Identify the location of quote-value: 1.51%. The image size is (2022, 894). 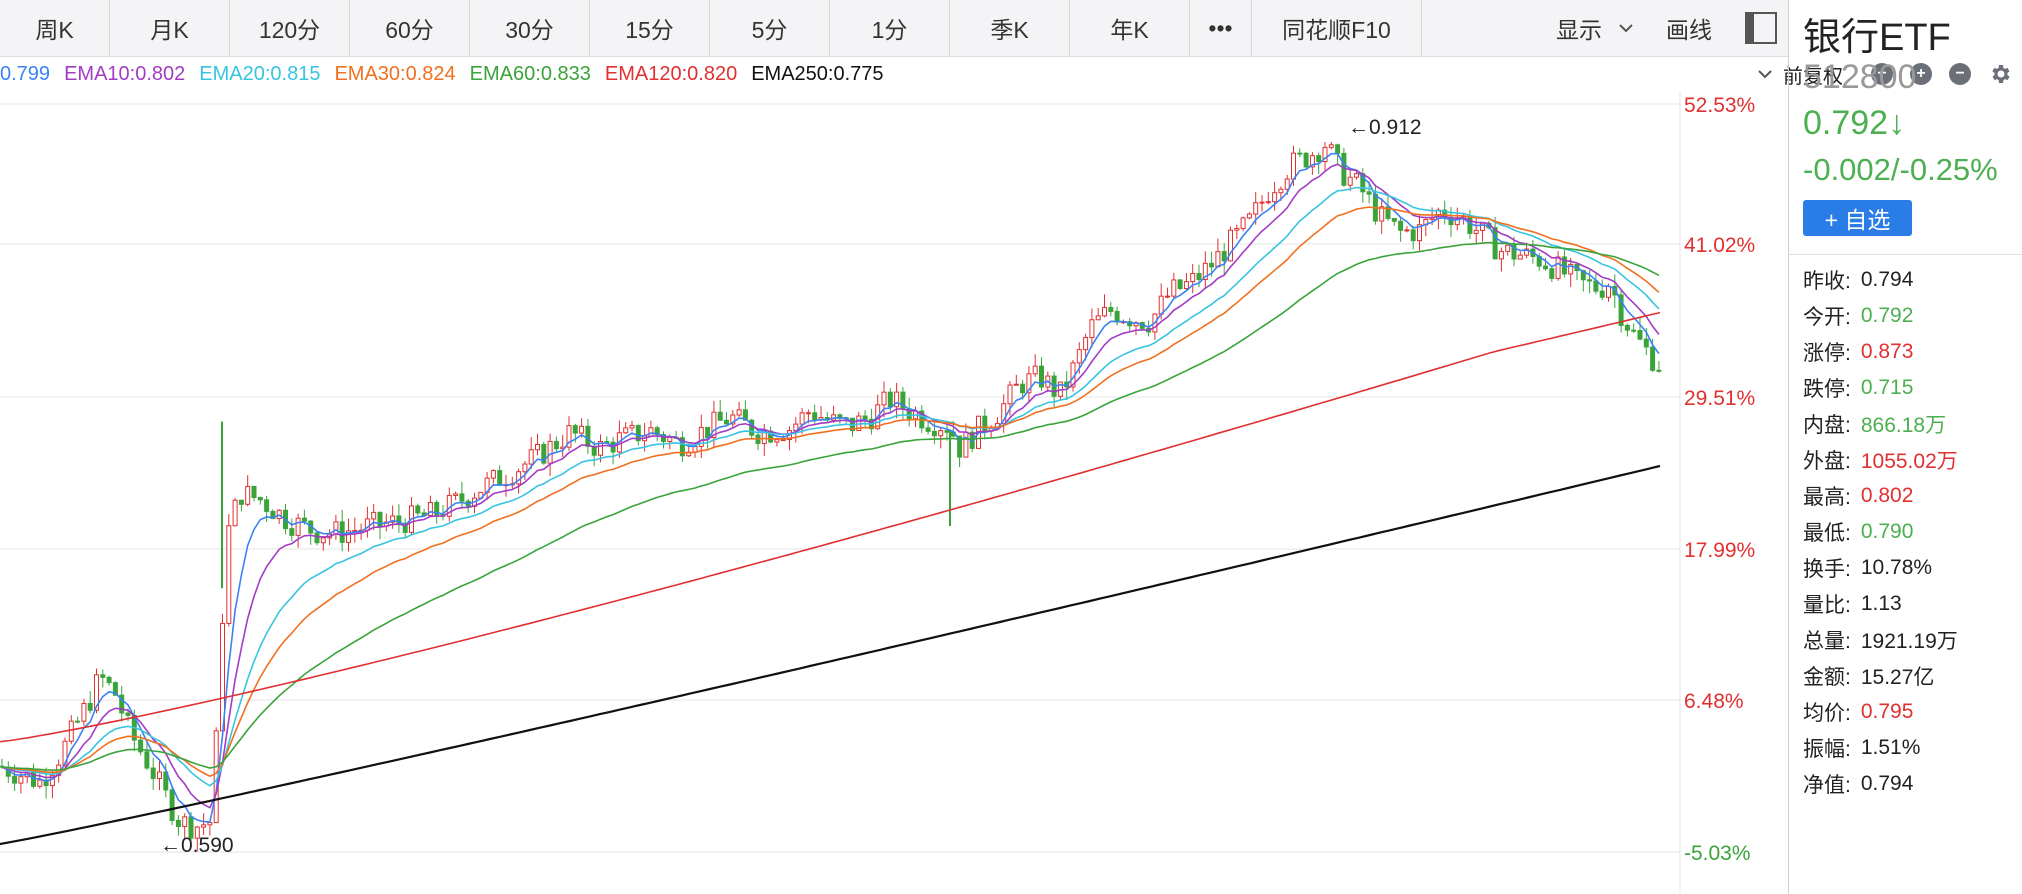
(1890, 747).